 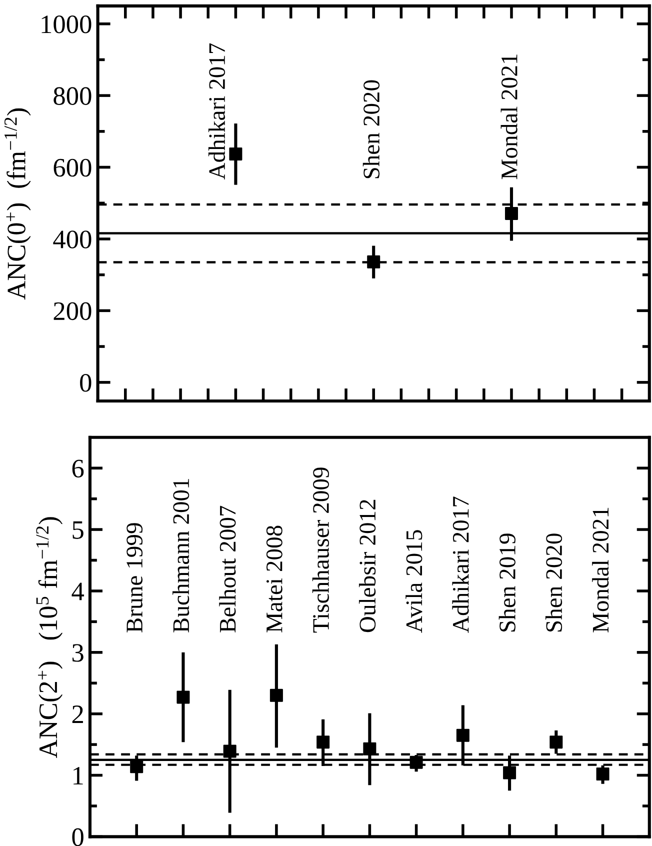 I want to click on y-tick-label: 3, so click(x=78, y=653).